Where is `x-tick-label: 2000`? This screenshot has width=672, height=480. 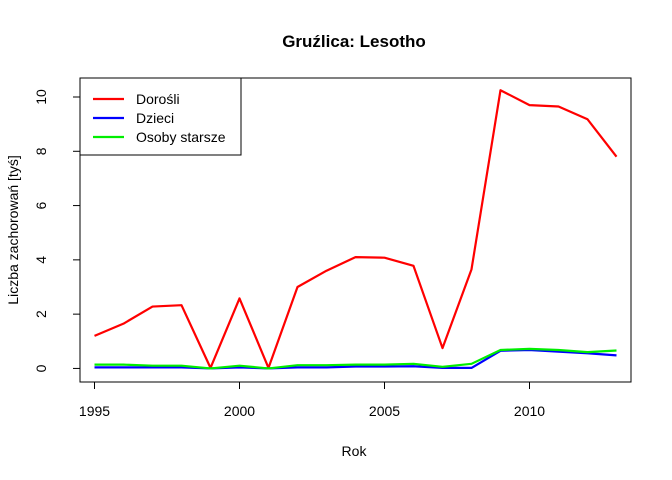 x-tick-label: 2000 is located at coordinates (239, 411).